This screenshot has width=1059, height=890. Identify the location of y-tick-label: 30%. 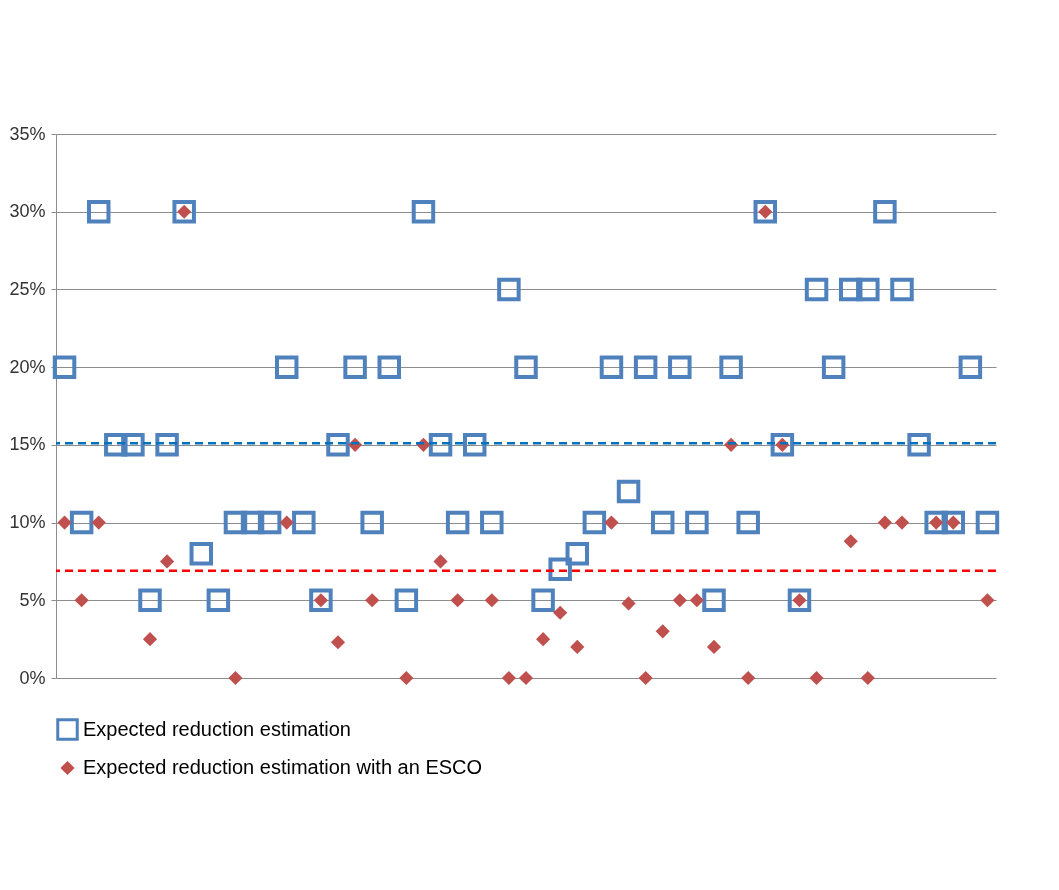
(27, 211).